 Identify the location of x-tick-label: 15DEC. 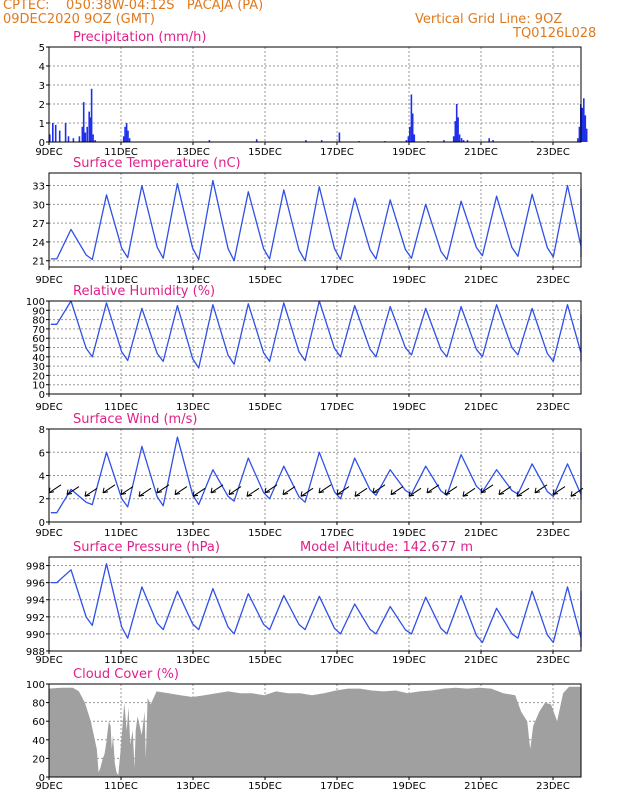
(265, 152).